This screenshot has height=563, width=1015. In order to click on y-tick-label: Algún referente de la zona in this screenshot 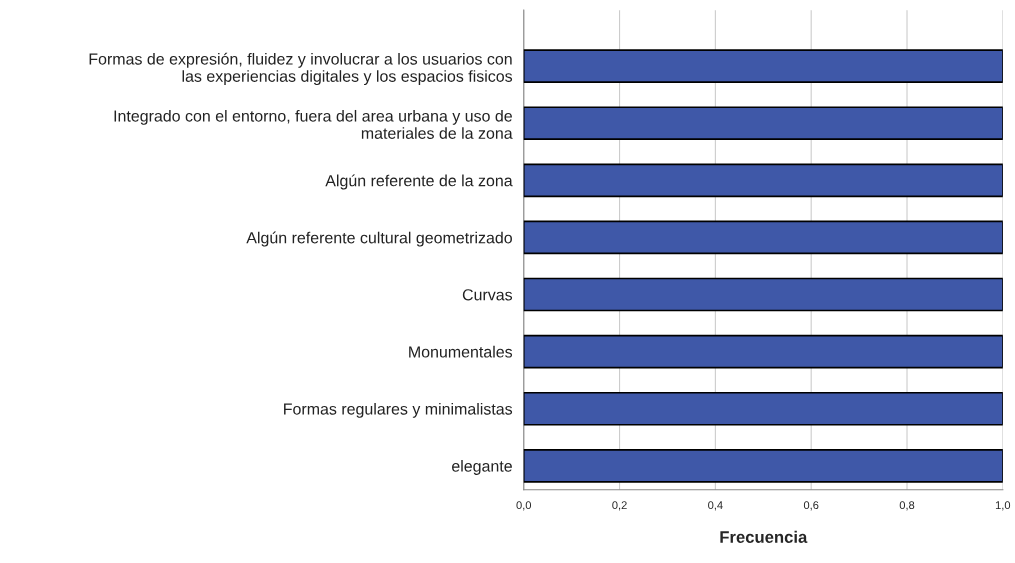, I will do `click(419, 182)`.